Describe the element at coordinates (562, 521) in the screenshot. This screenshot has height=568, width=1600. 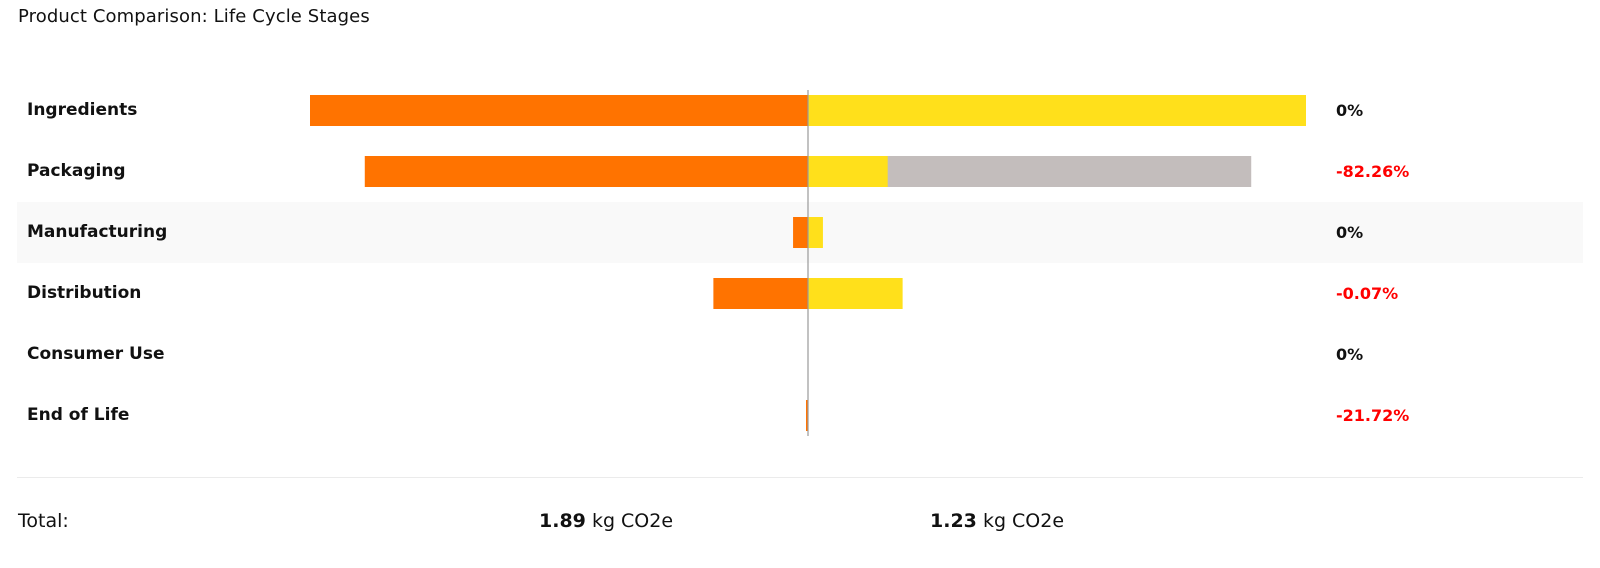
I see `total-product-a-value: 1.89` at that location.